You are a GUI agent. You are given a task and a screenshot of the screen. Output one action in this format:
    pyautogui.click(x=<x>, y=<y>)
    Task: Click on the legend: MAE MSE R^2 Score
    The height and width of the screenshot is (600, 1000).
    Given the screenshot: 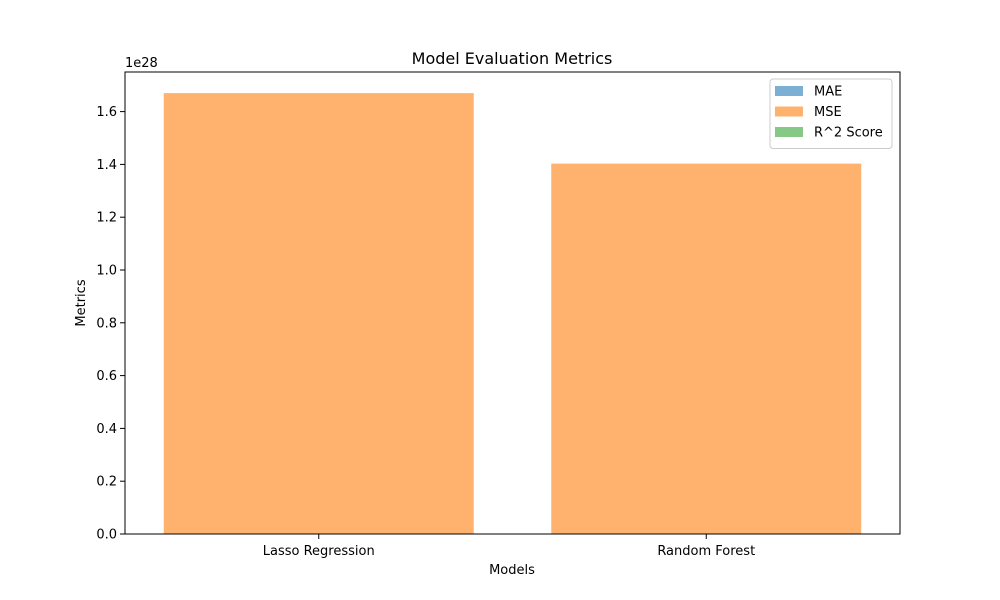 What is the action you would take?
    pyautogui.click(x=831, y=113)
    